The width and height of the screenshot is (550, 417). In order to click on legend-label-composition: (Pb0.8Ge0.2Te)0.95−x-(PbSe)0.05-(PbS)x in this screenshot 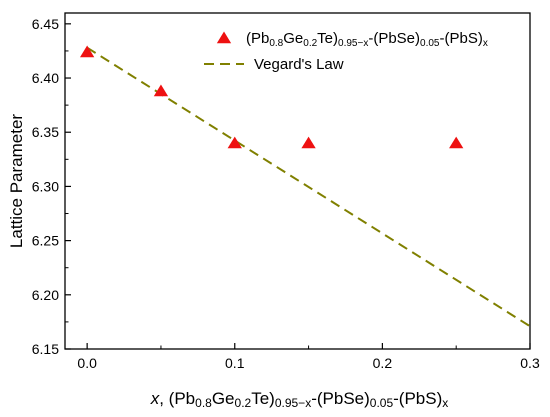, I will do `click(367, 39)`.